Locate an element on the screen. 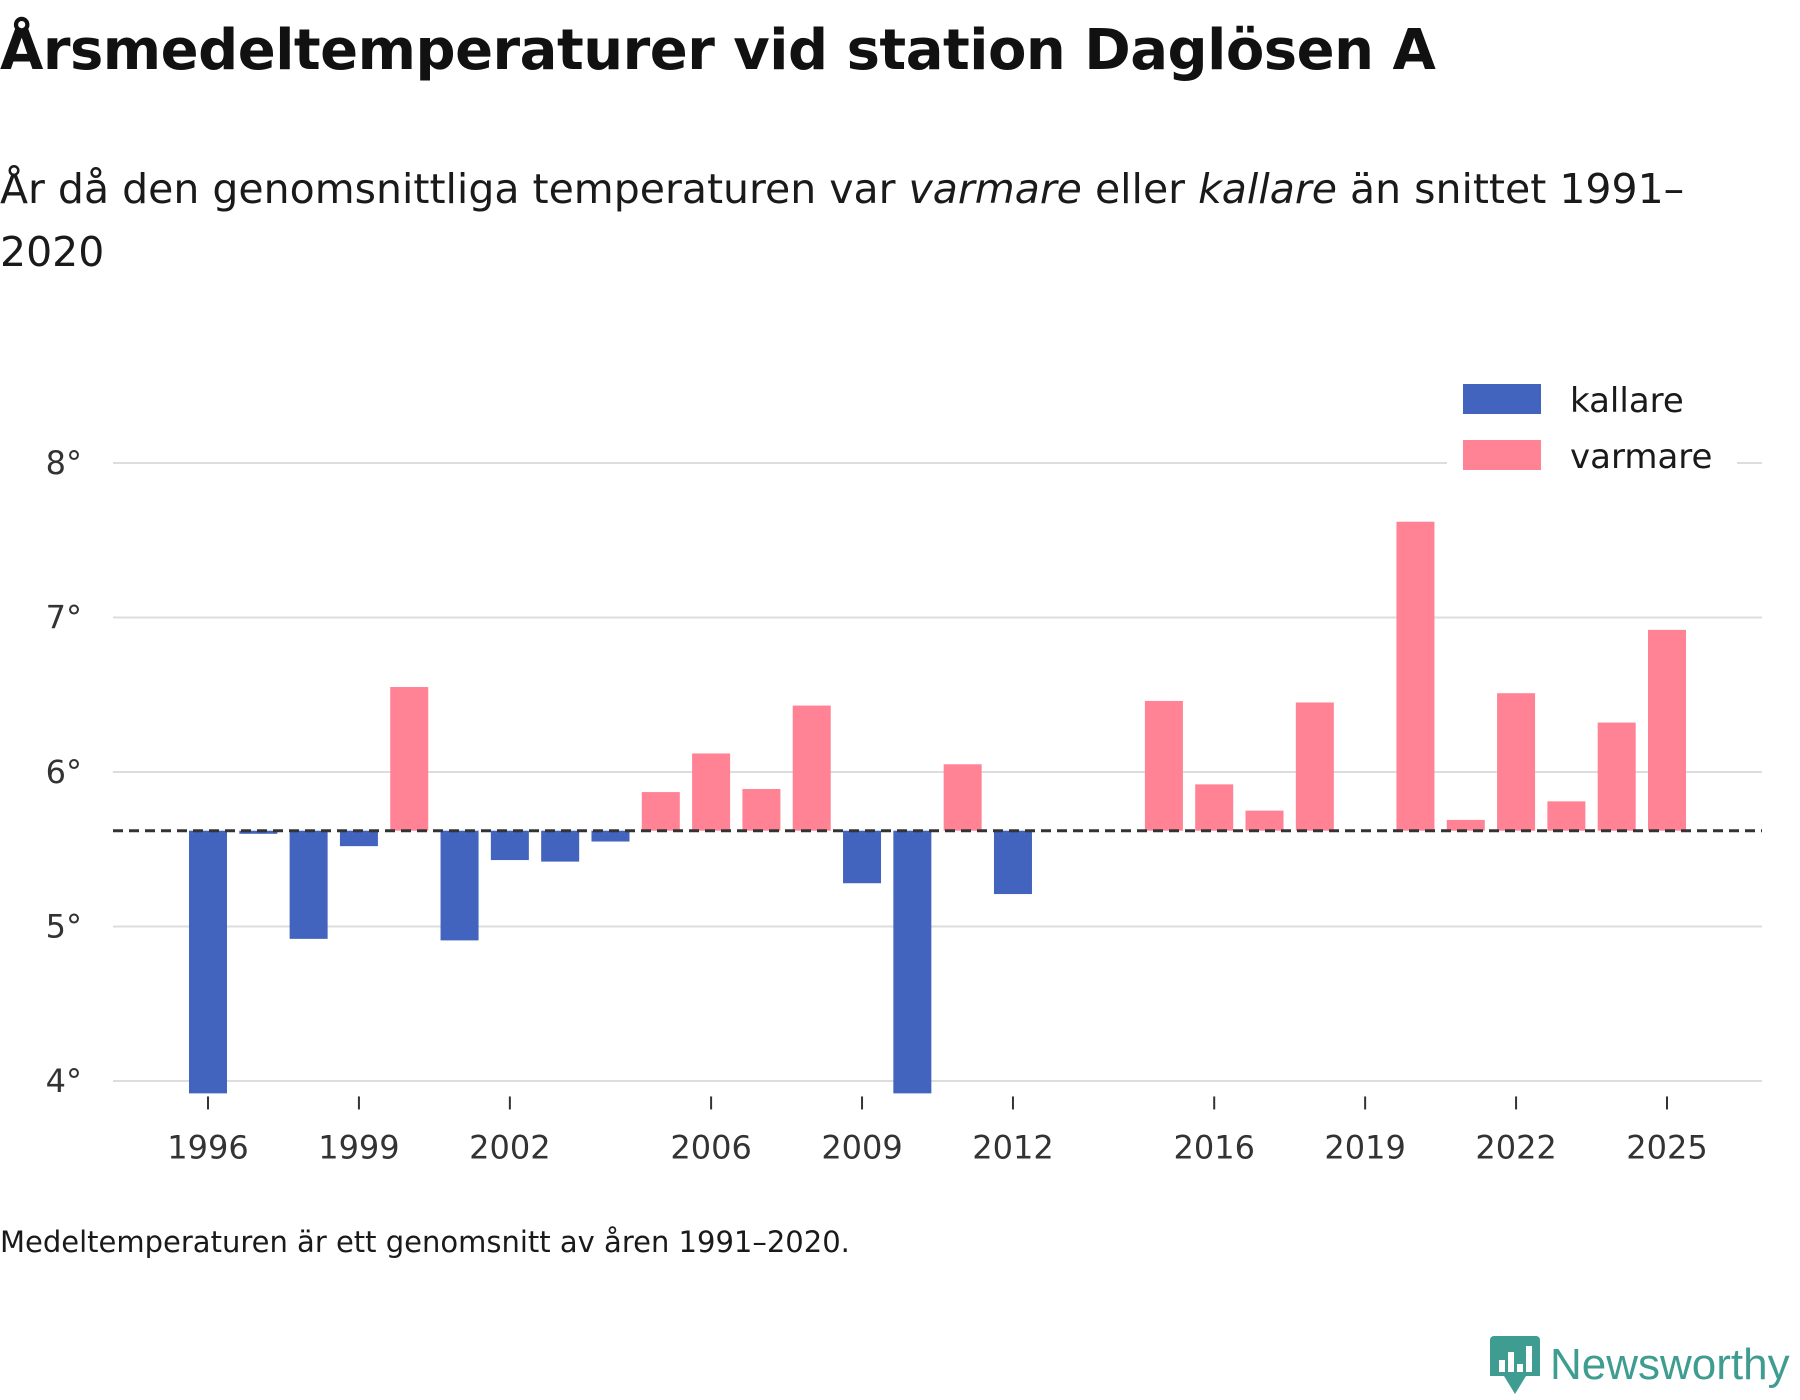 The height and width of the screenshot is (1400, 1800). legend-label-colder: kallare is located at coordinates (1627, 401).